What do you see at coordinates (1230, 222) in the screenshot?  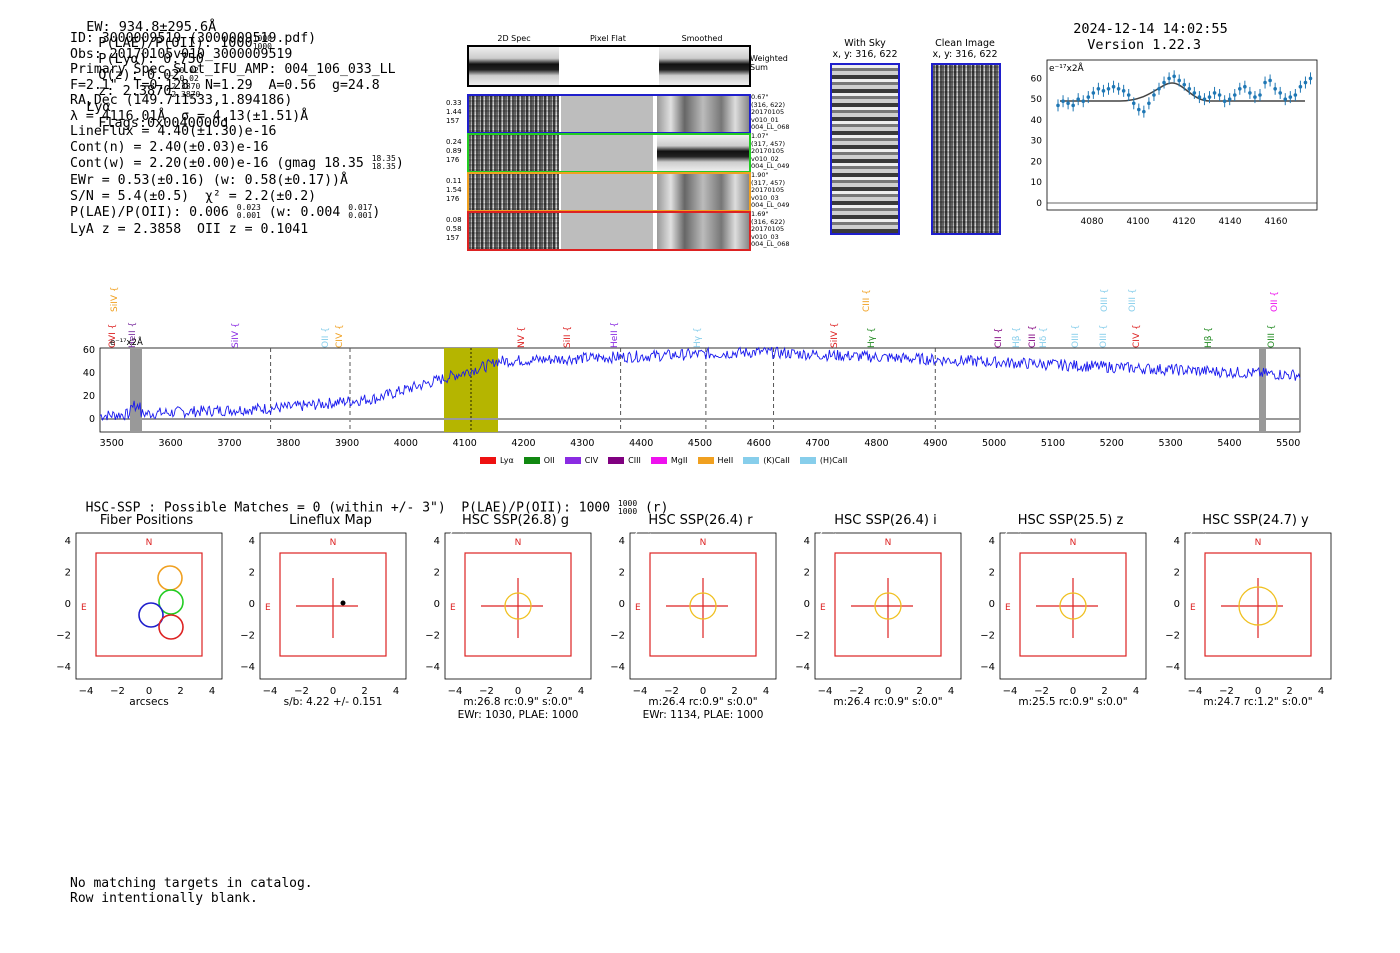 I see `zoom-xtick: 4140` at bounding box center [1230, 222].